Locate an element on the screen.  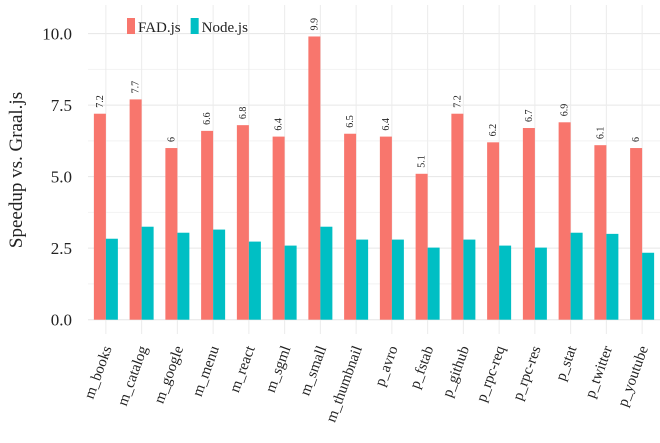
y-axis-label: Speedup vs. Graal.js is located at coordinates (16, 170).